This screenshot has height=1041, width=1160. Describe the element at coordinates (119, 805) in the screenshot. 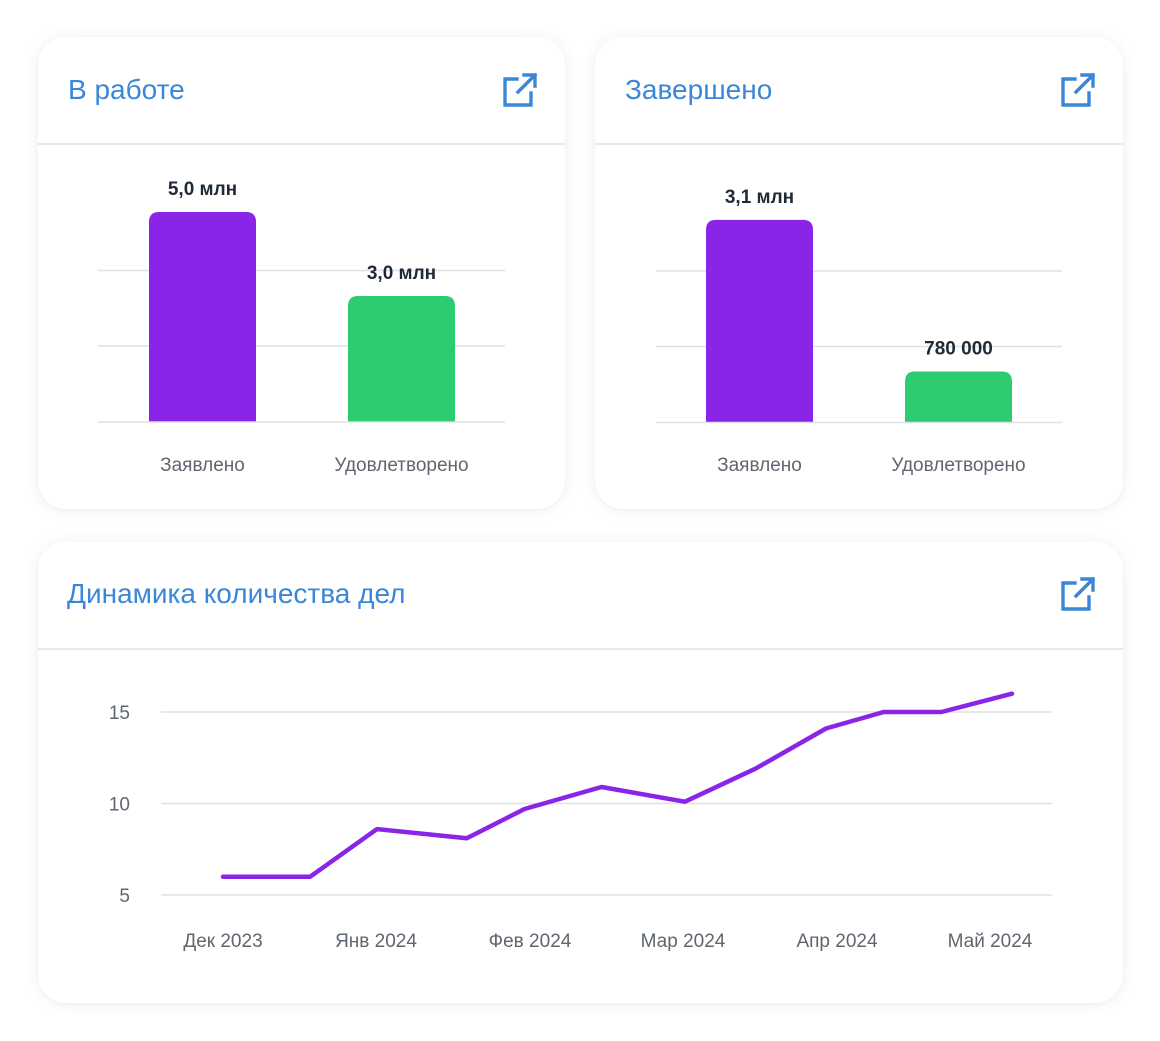

I see `y-tick-label: 10` at that location.